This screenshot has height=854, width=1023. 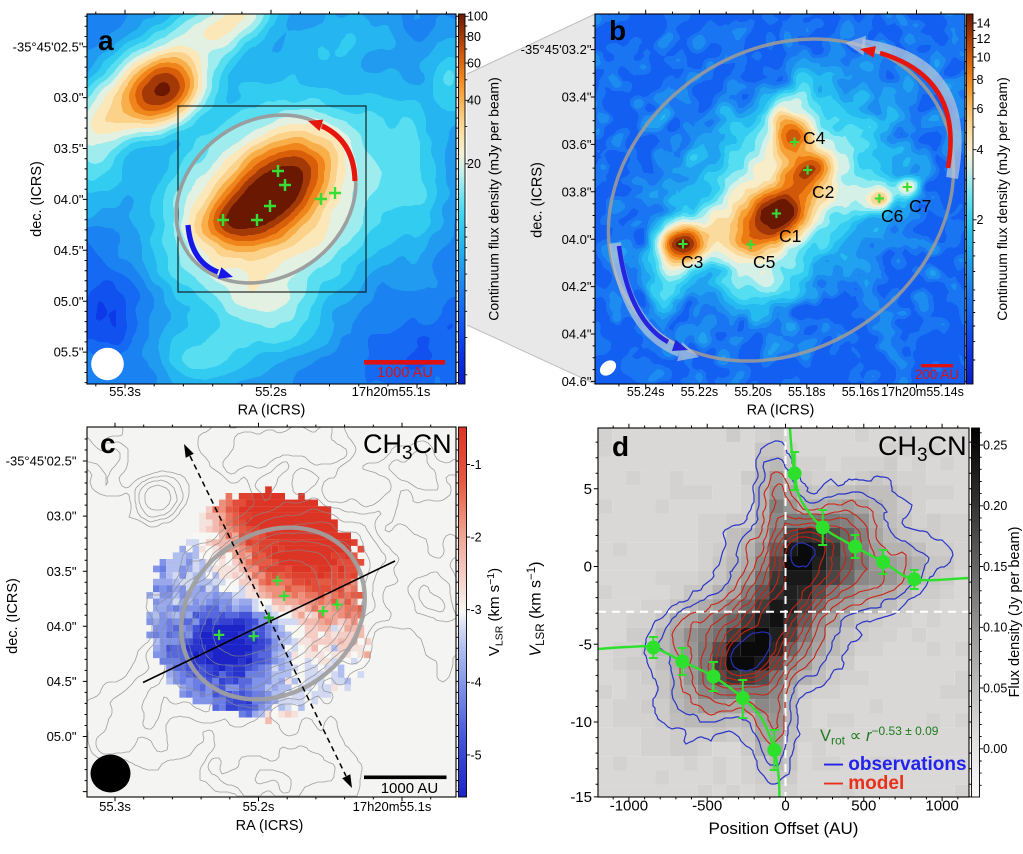 What do you see at coordinates (984, 23) in the screenshot?
I see `svg-text: 14` at bounding box center [984, 23].